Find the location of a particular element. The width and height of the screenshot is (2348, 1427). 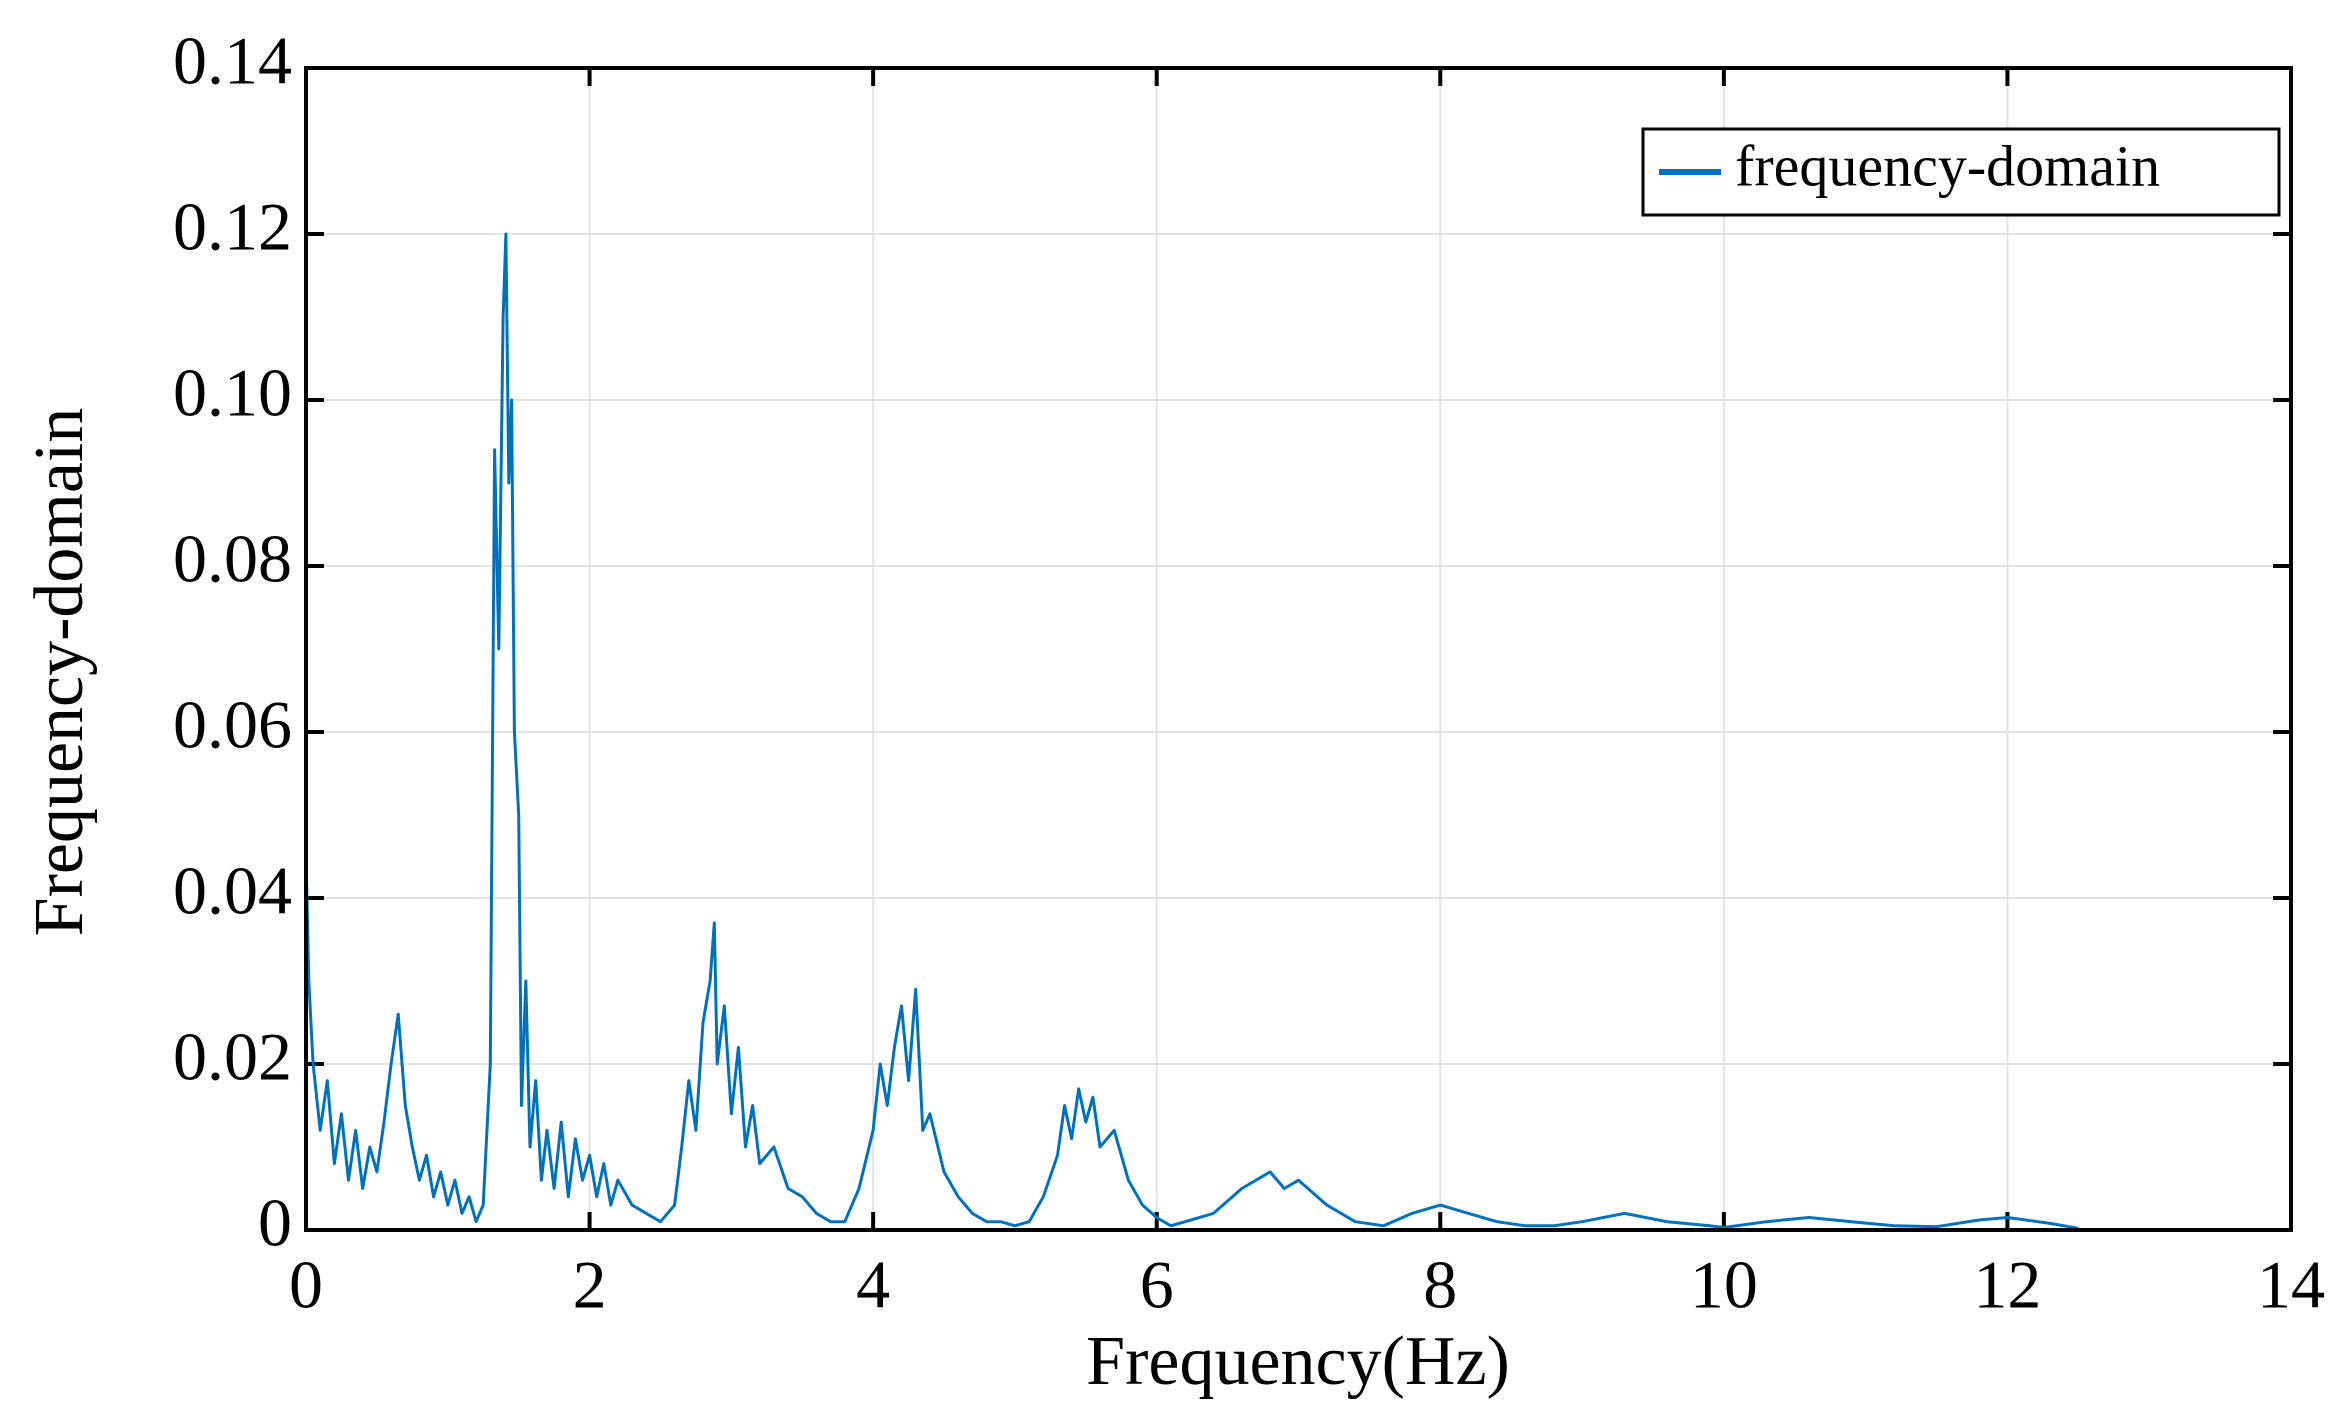

y-tick-label: 0.12 is located at coordinates (232, 227).